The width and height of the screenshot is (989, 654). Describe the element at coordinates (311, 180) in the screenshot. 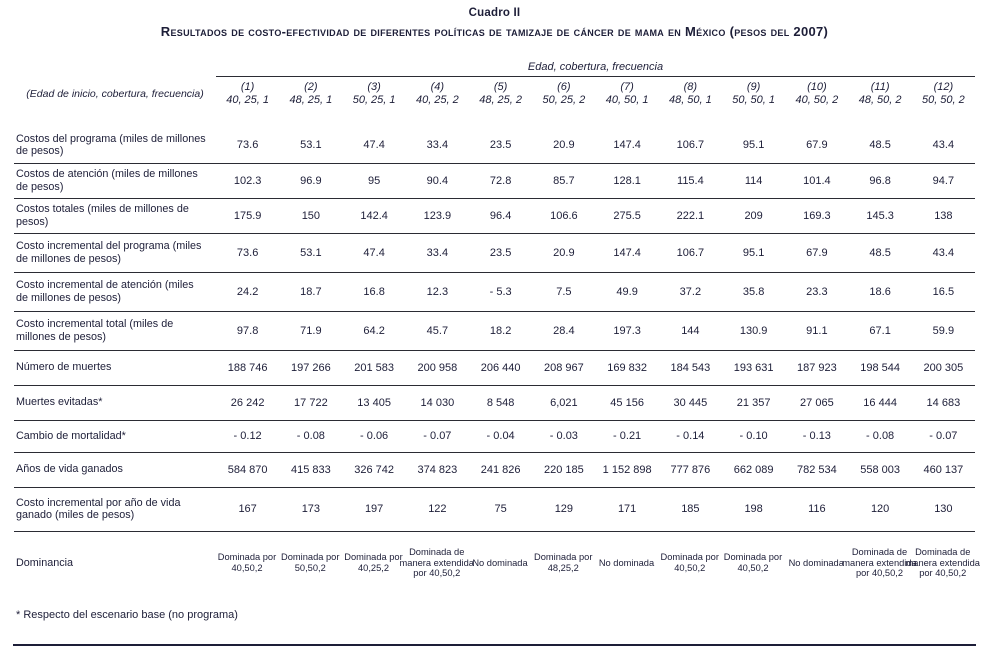

I see `cell-value: 96.9` at that location.